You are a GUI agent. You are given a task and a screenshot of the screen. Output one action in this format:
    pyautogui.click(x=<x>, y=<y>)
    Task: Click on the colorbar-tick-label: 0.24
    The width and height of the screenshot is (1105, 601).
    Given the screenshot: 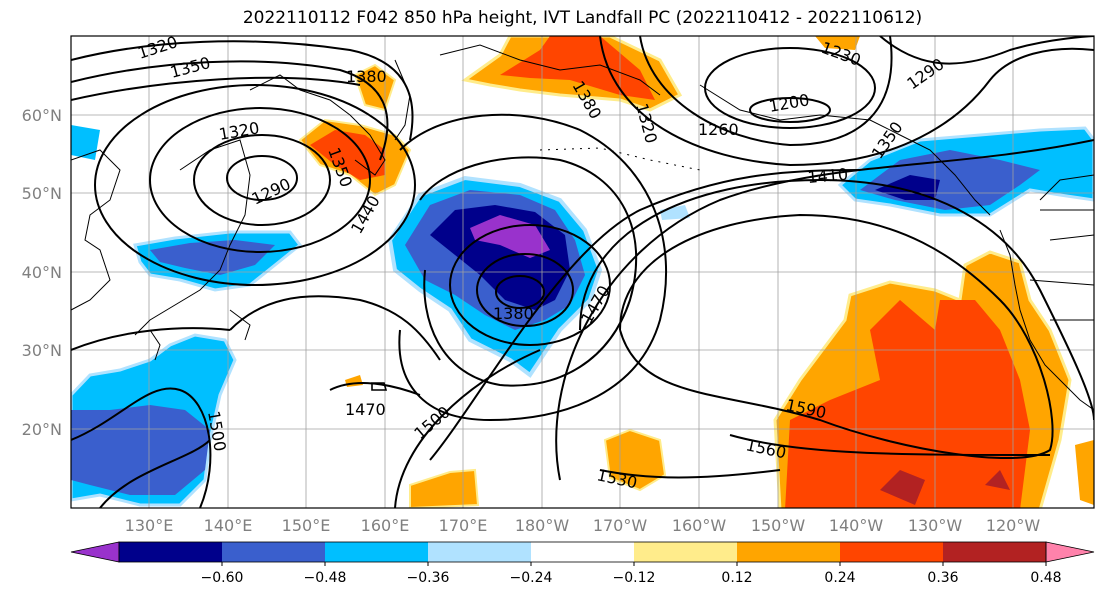 What is the action you would take?
    pyautogui.click(x=839, y=578)
    